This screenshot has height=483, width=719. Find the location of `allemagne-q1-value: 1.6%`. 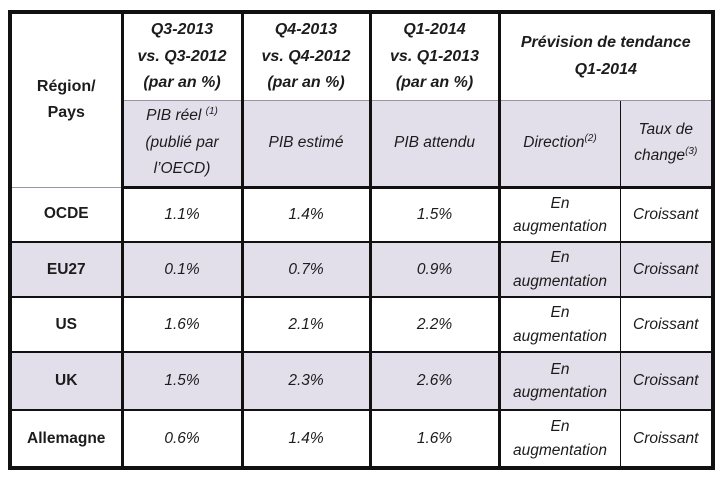

allemagne-q1-value: 1.6% is located at coordinates (435, 439).